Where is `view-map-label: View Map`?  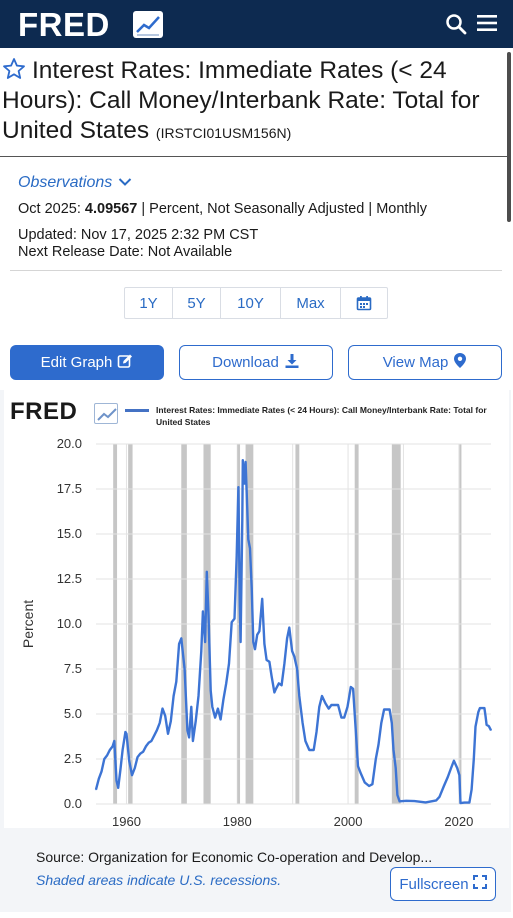 view-map-label: View Map is located at coordinates (415, 362).